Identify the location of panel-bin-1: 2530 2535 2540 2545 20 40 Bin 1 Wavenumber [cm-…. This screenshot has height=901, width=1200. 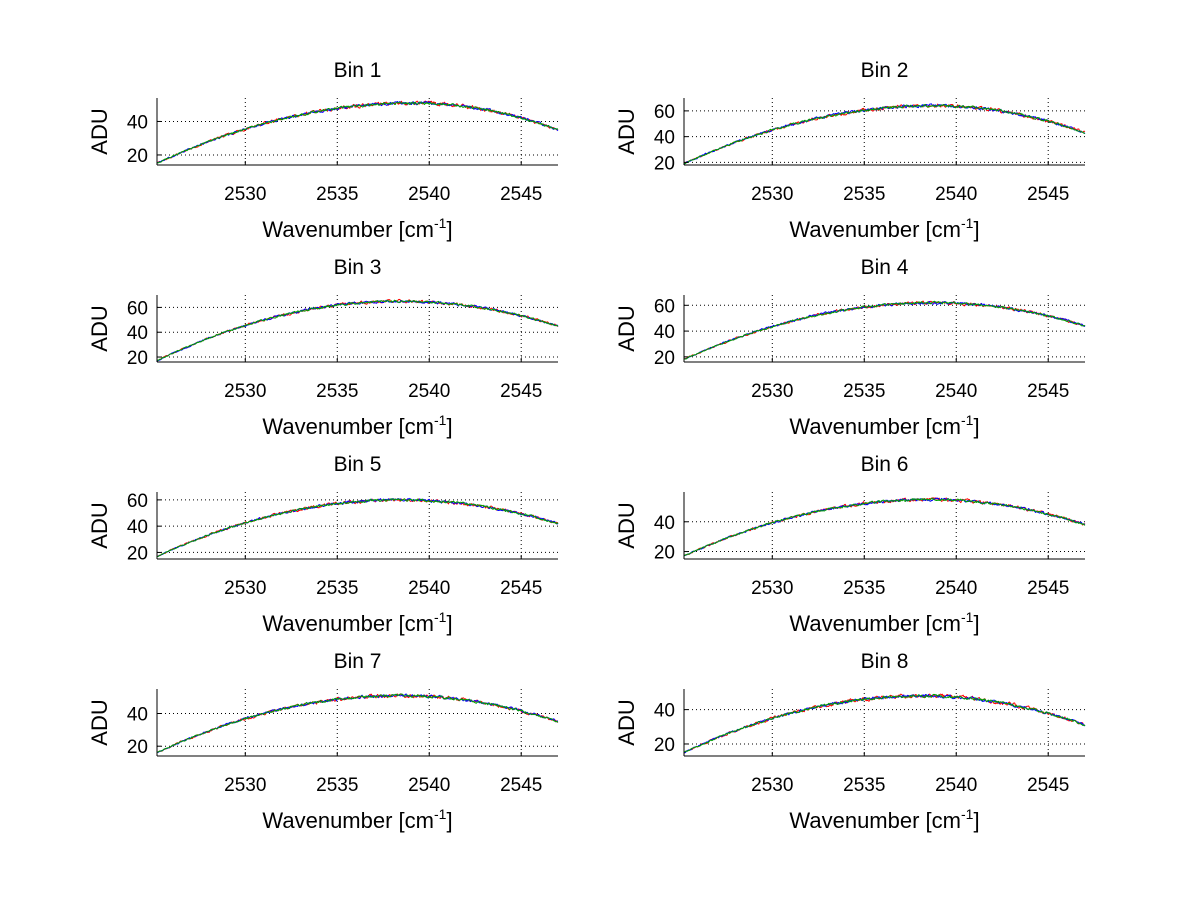
(323, 150).